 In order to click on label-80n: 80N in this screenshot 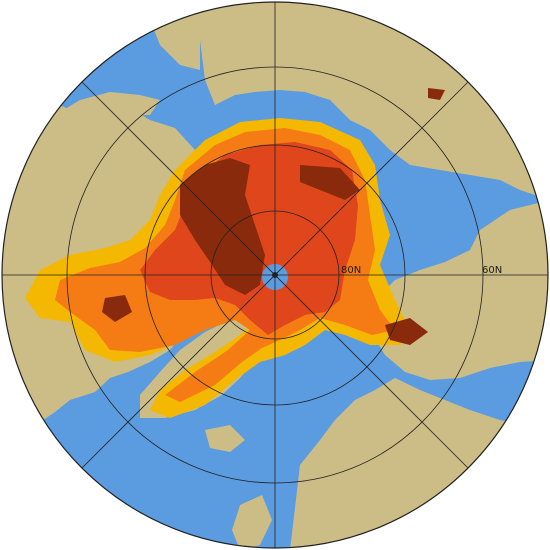, I will do `click(351, 270)`.